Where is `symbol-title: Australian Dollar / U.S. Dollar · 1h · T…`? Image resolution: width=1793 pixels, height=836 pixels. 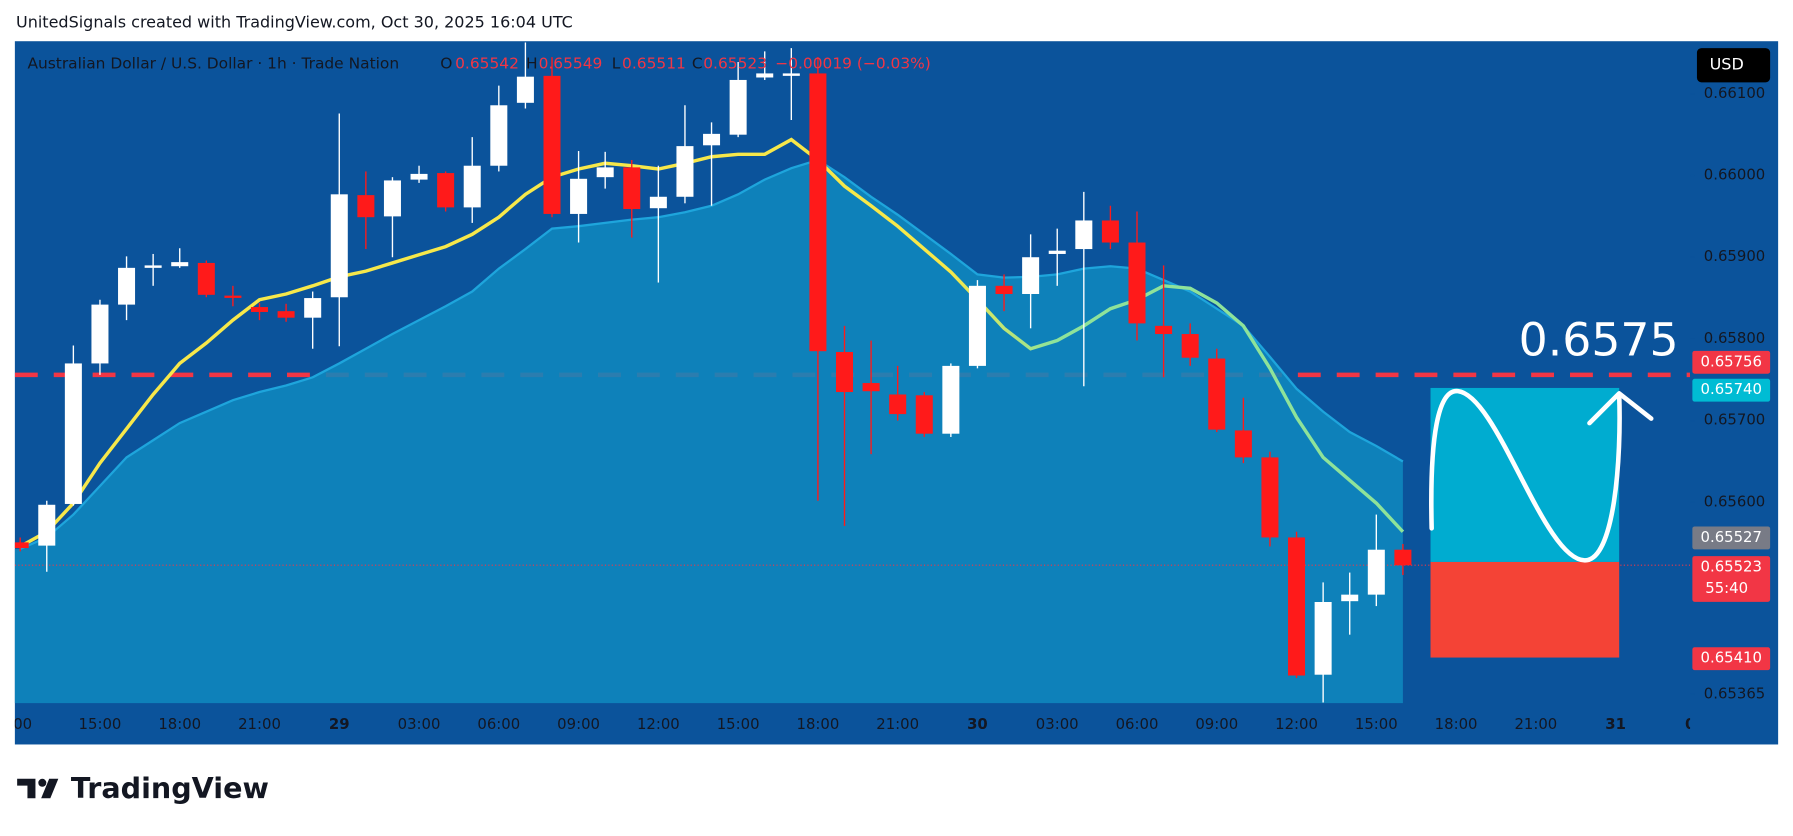
symbol-title: Australian Dollar / U.S. Dollar · 1h · T… is located at coordinates (213, 64).